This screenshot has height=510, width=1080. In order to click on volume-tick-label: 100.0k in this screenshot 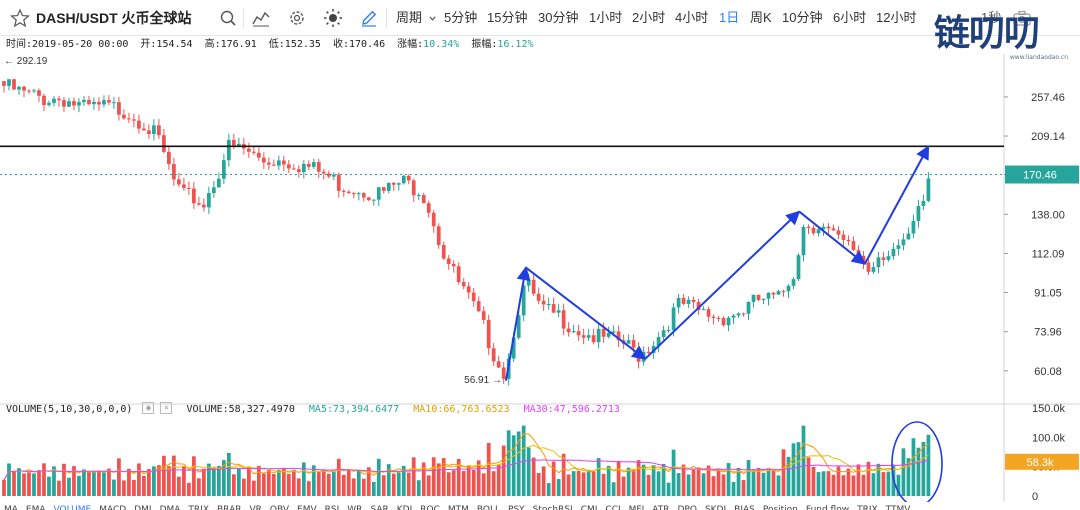, I will do `click(1049, 438)`.